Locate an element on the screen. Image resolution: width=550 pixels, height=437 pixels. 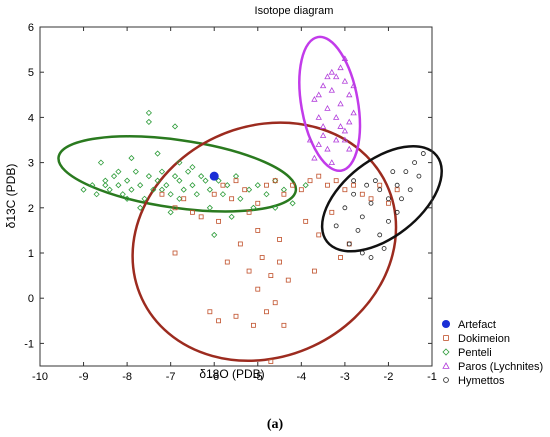
y-tick-label: 0 is located at coordinates (31, 299).